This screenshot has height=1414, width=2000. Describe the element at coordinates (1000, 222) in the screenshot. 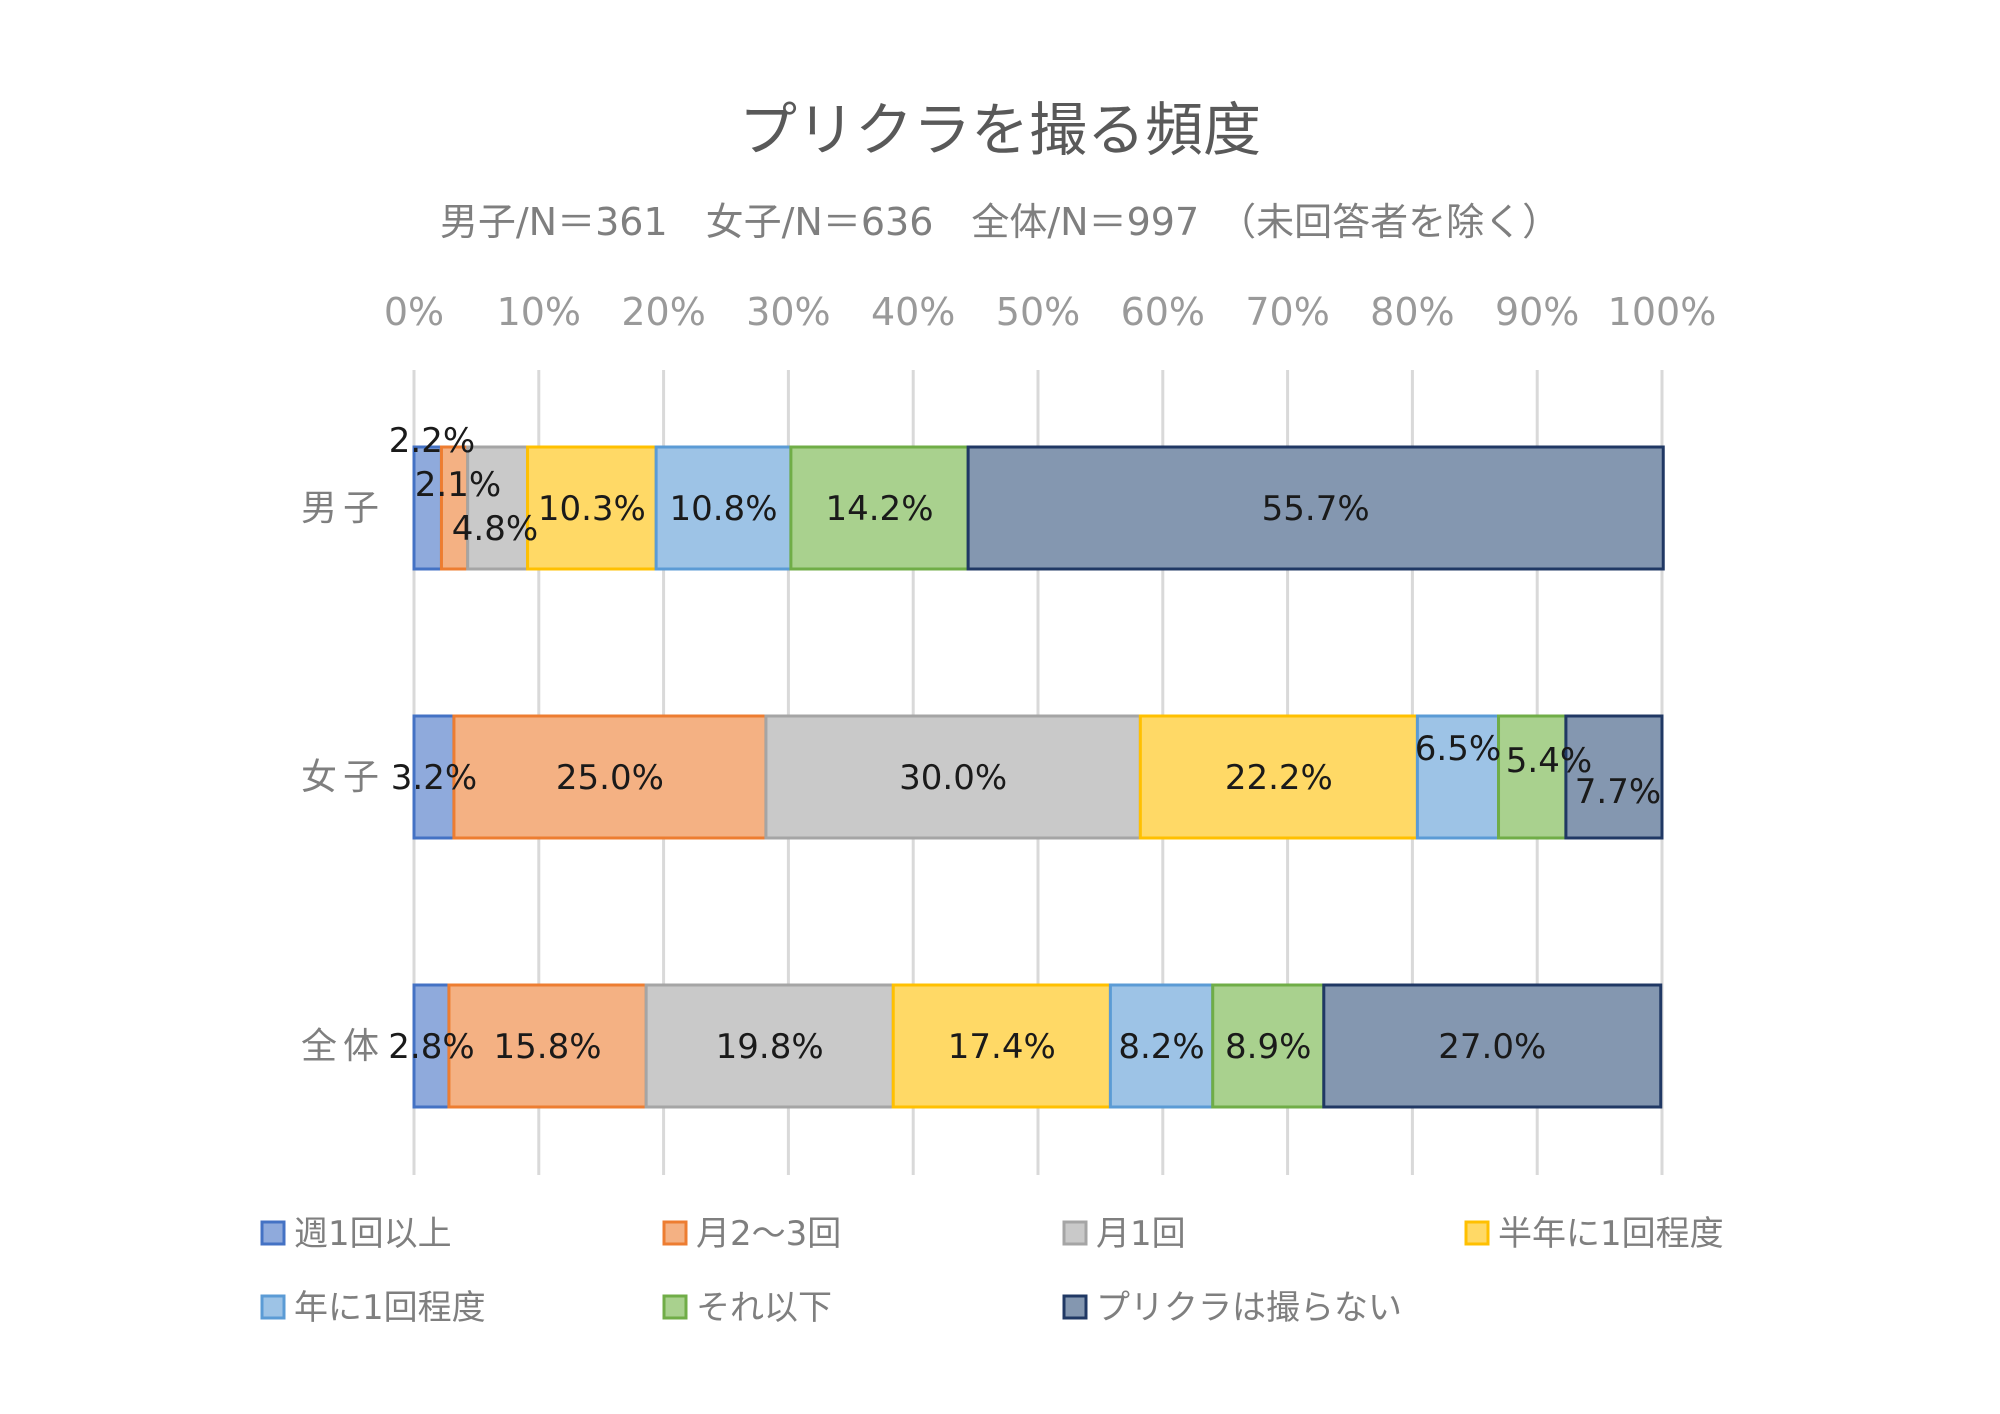

I see `chart-subtitle: 男子/N＝361 女子/N＝636 全体/N＝997 （未回答者を除く）` at that location.